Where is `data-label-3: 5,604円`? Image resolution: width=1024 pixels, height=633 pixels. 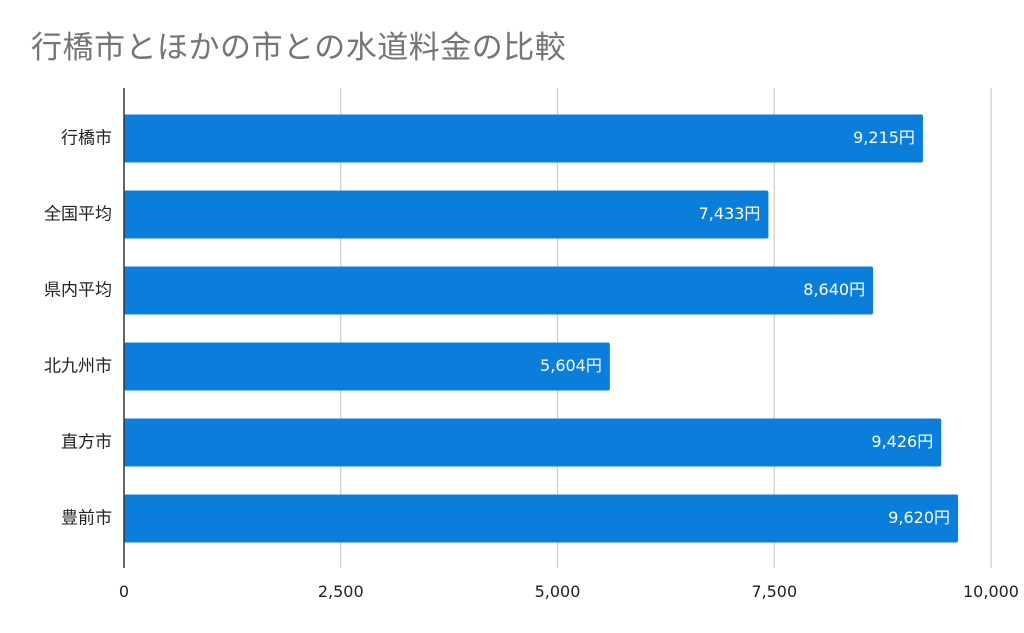
data-label-3: 5,604円 is located at coordinates (571, 365).